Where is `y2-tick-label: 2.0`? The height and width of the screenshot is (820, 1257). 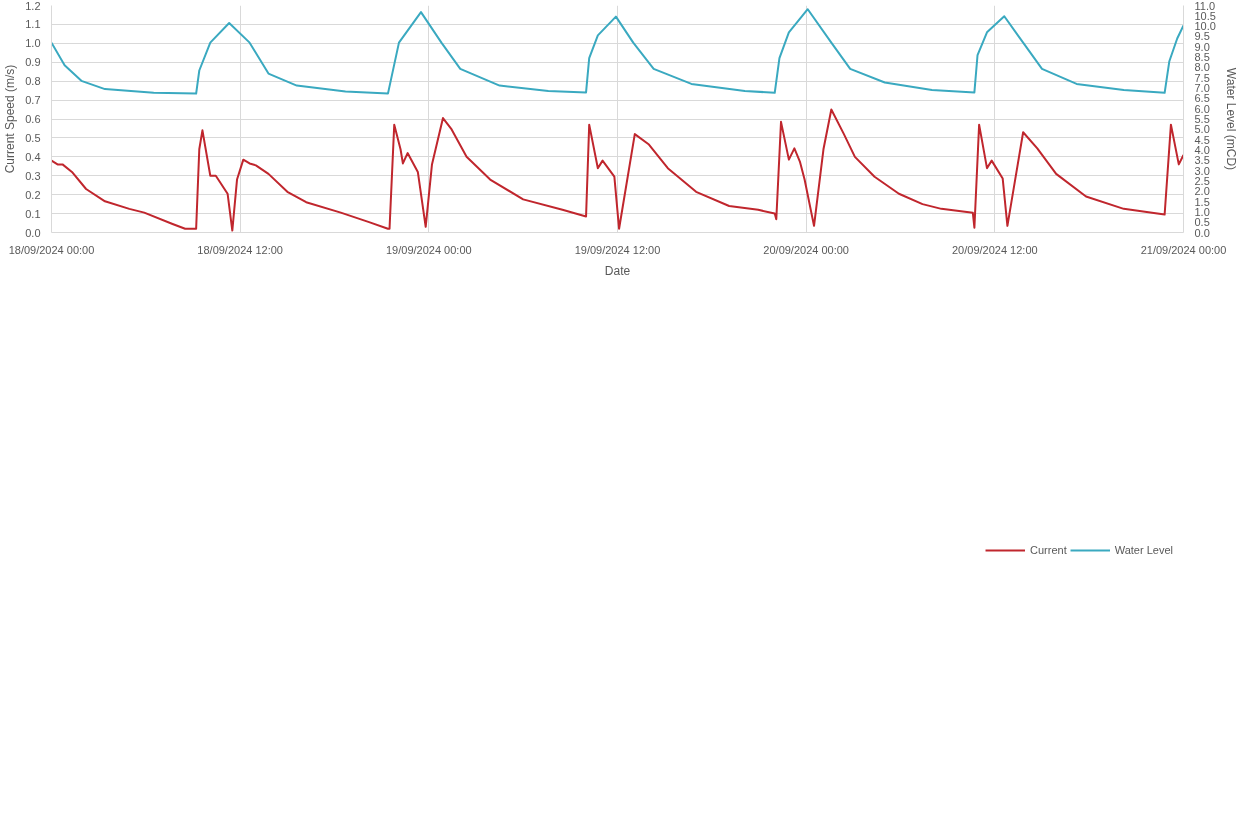
y2-tick-label: 2.0 is located at coordinates (1202, 191).